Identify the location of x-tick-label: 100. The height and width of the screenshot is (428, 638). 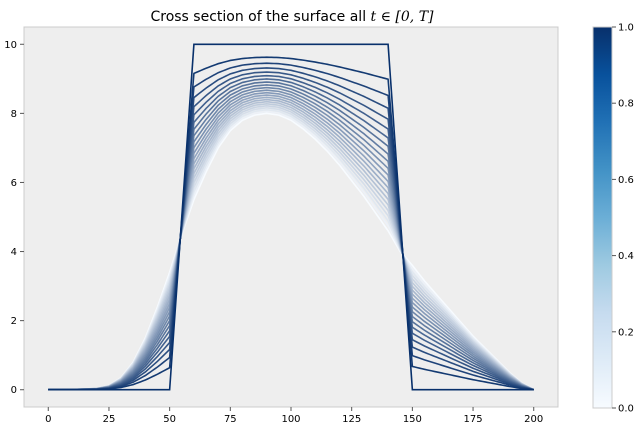
(290, 419).